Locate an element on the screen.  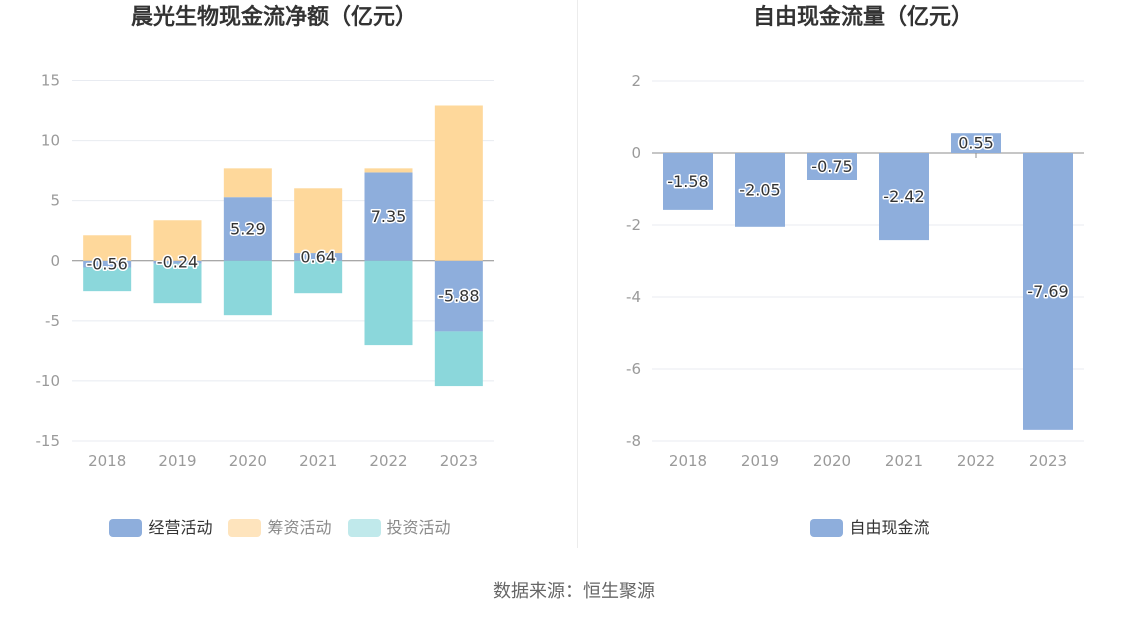
chart2-data-label: 0.55 is located at coordinates (976, 143).